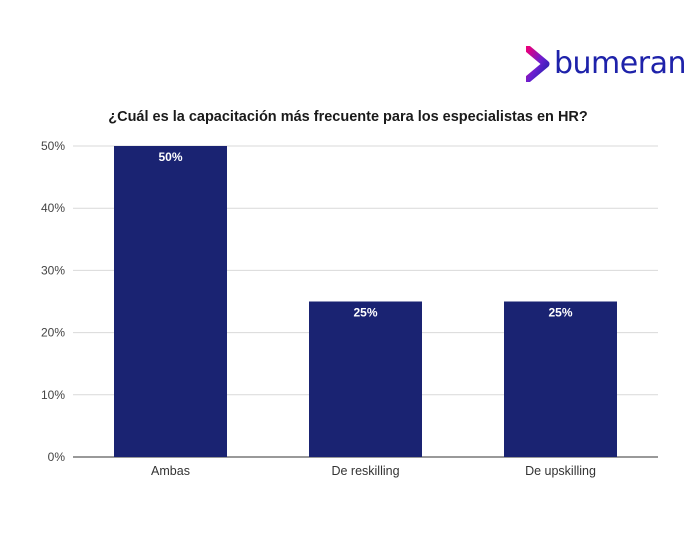 This screenshot has width=696, height=541. Describe the element at coordinates (53, 146) in the screenshot. I see `y-tick-label: 50%` at that location.